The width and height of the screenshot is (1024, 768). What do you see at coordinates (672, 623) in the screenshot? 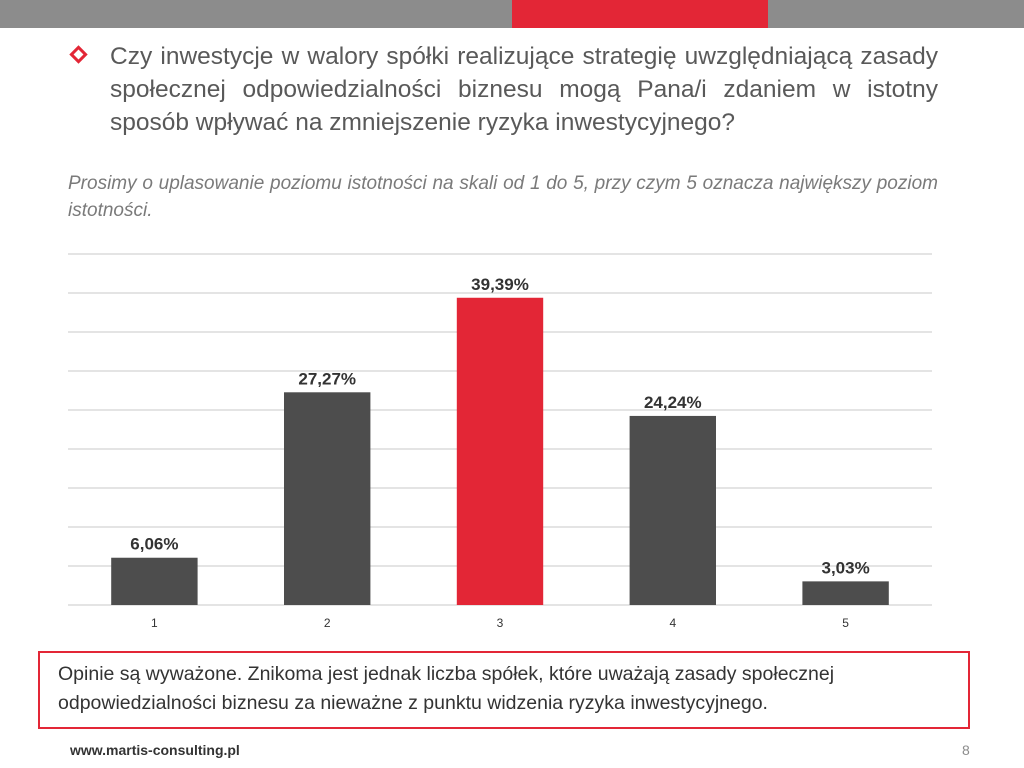
I see `x-tick-label-4: 4` at bounding box center [672, 623].